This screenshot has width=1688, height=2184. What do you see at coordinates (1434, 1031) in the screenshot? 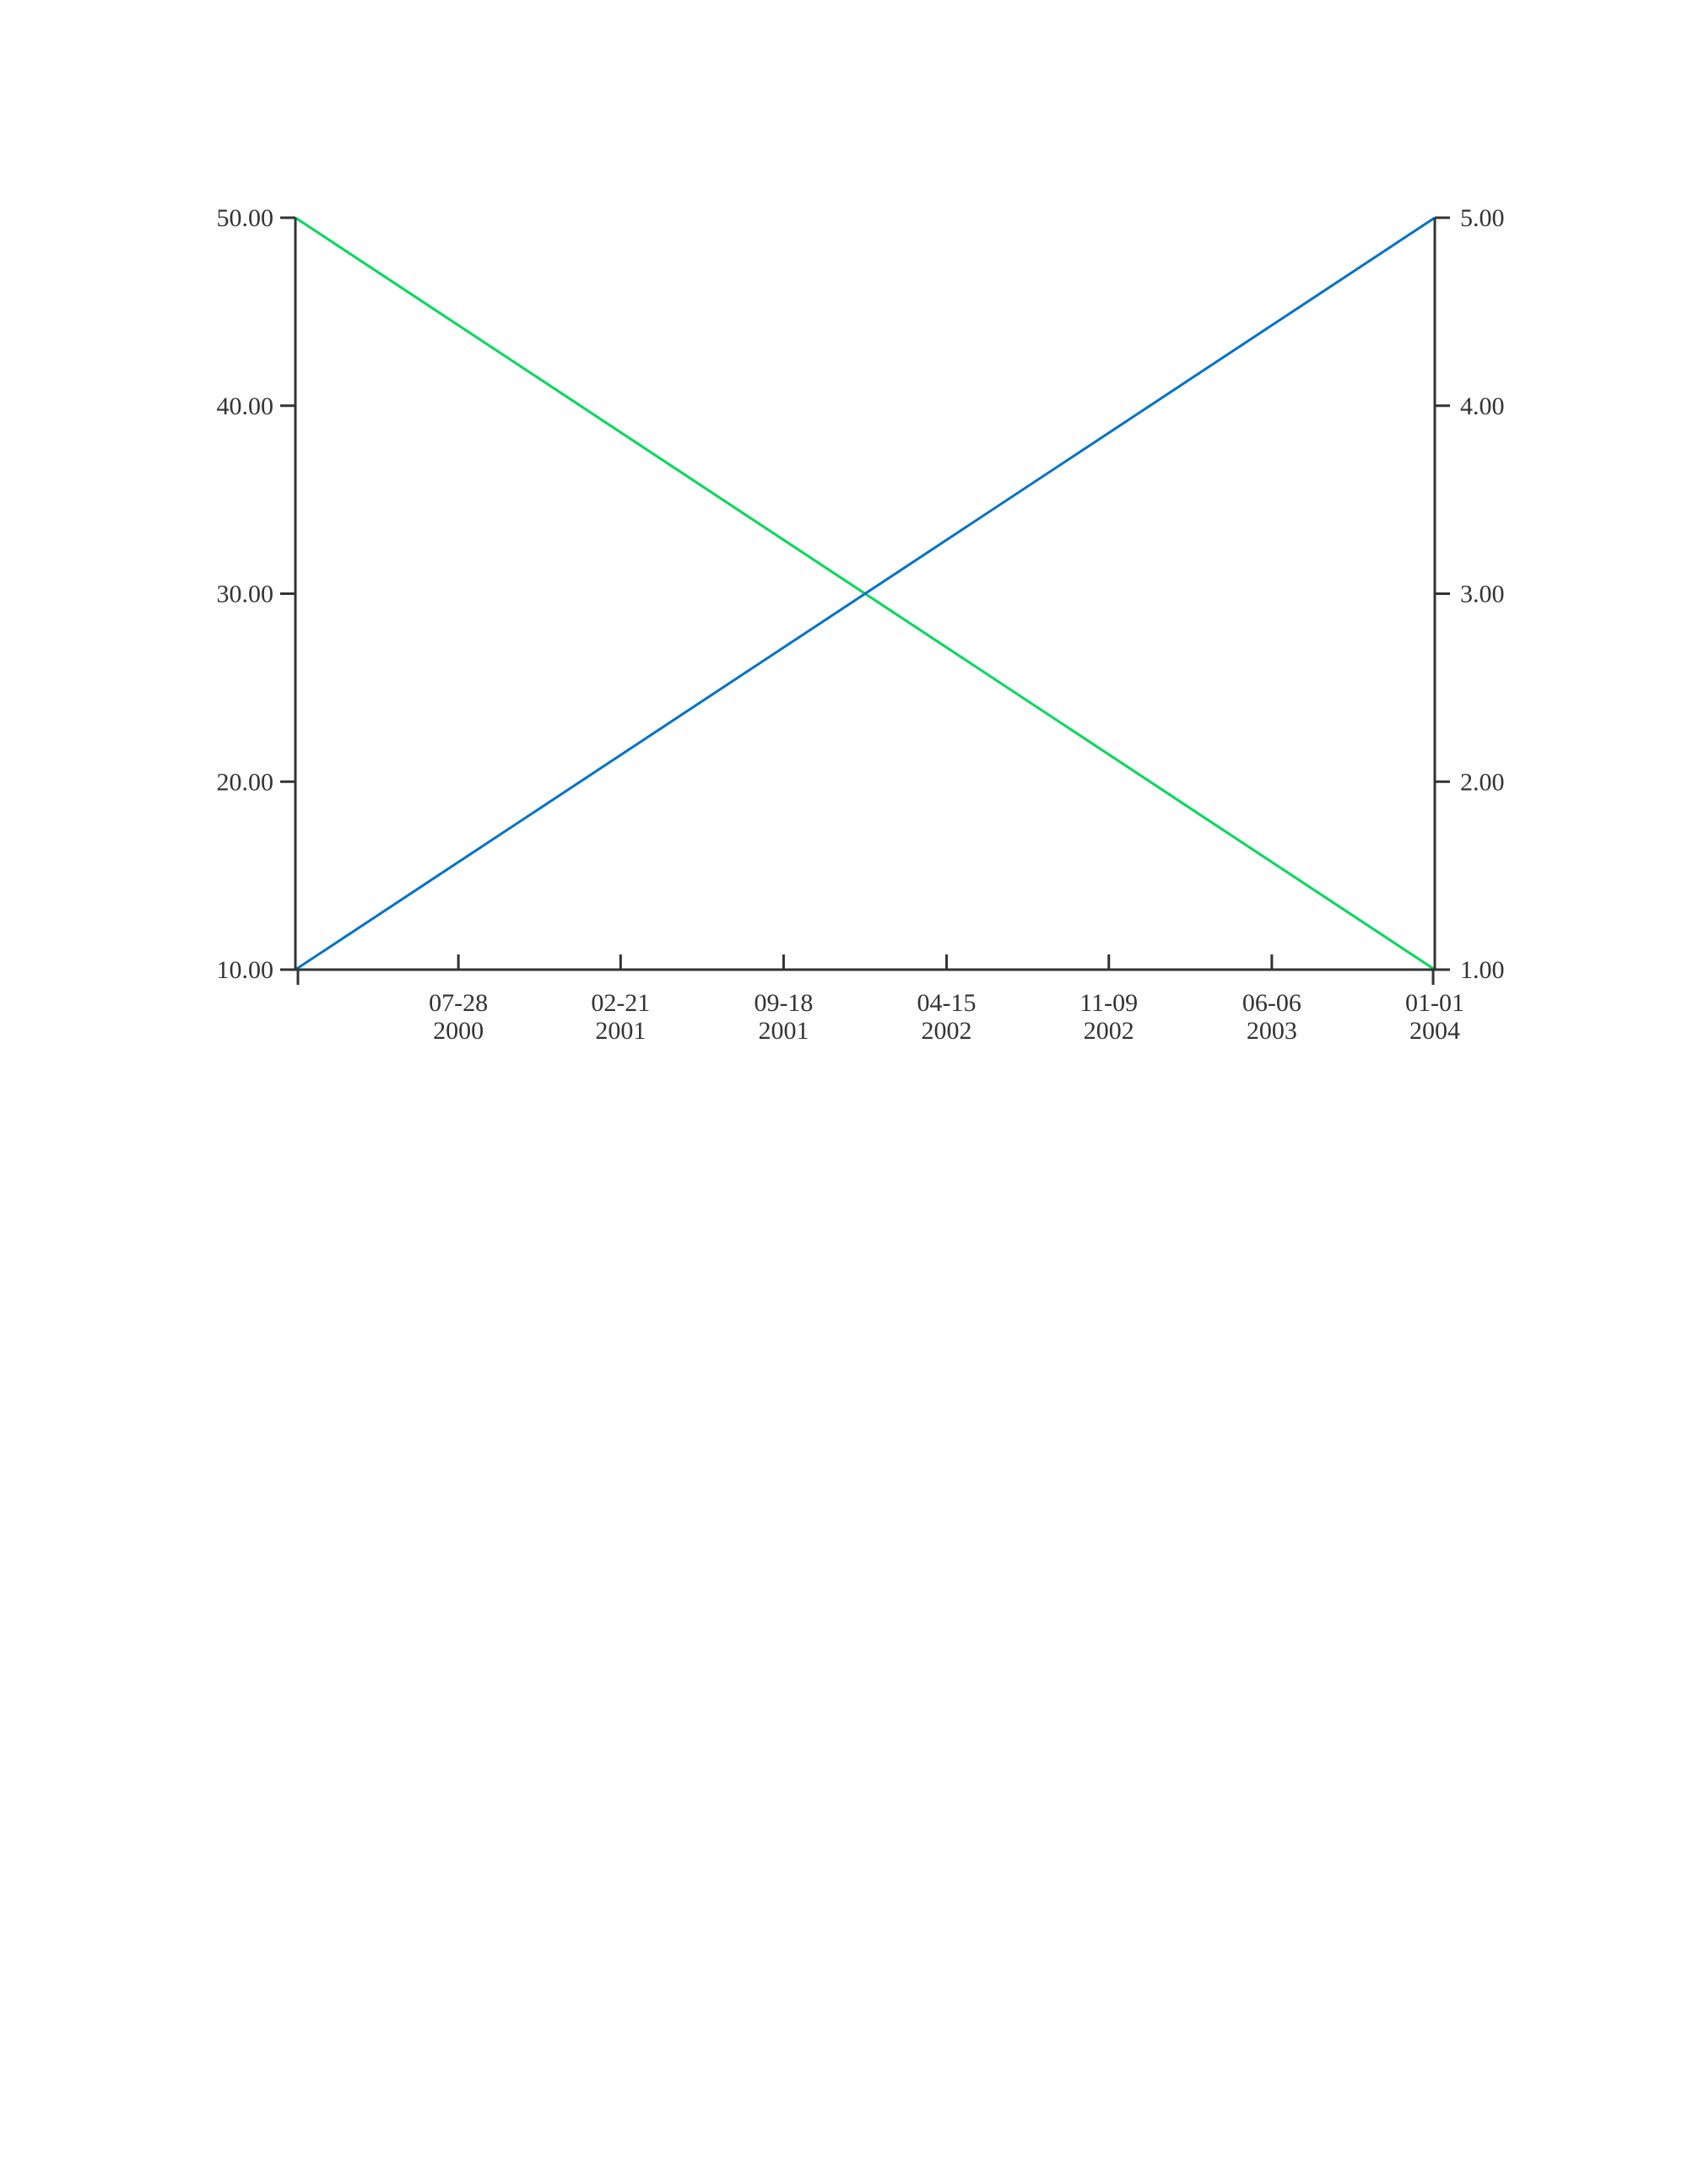
I see `x-tick-label-line2: 2004` at bounding box center [1434, 1031].